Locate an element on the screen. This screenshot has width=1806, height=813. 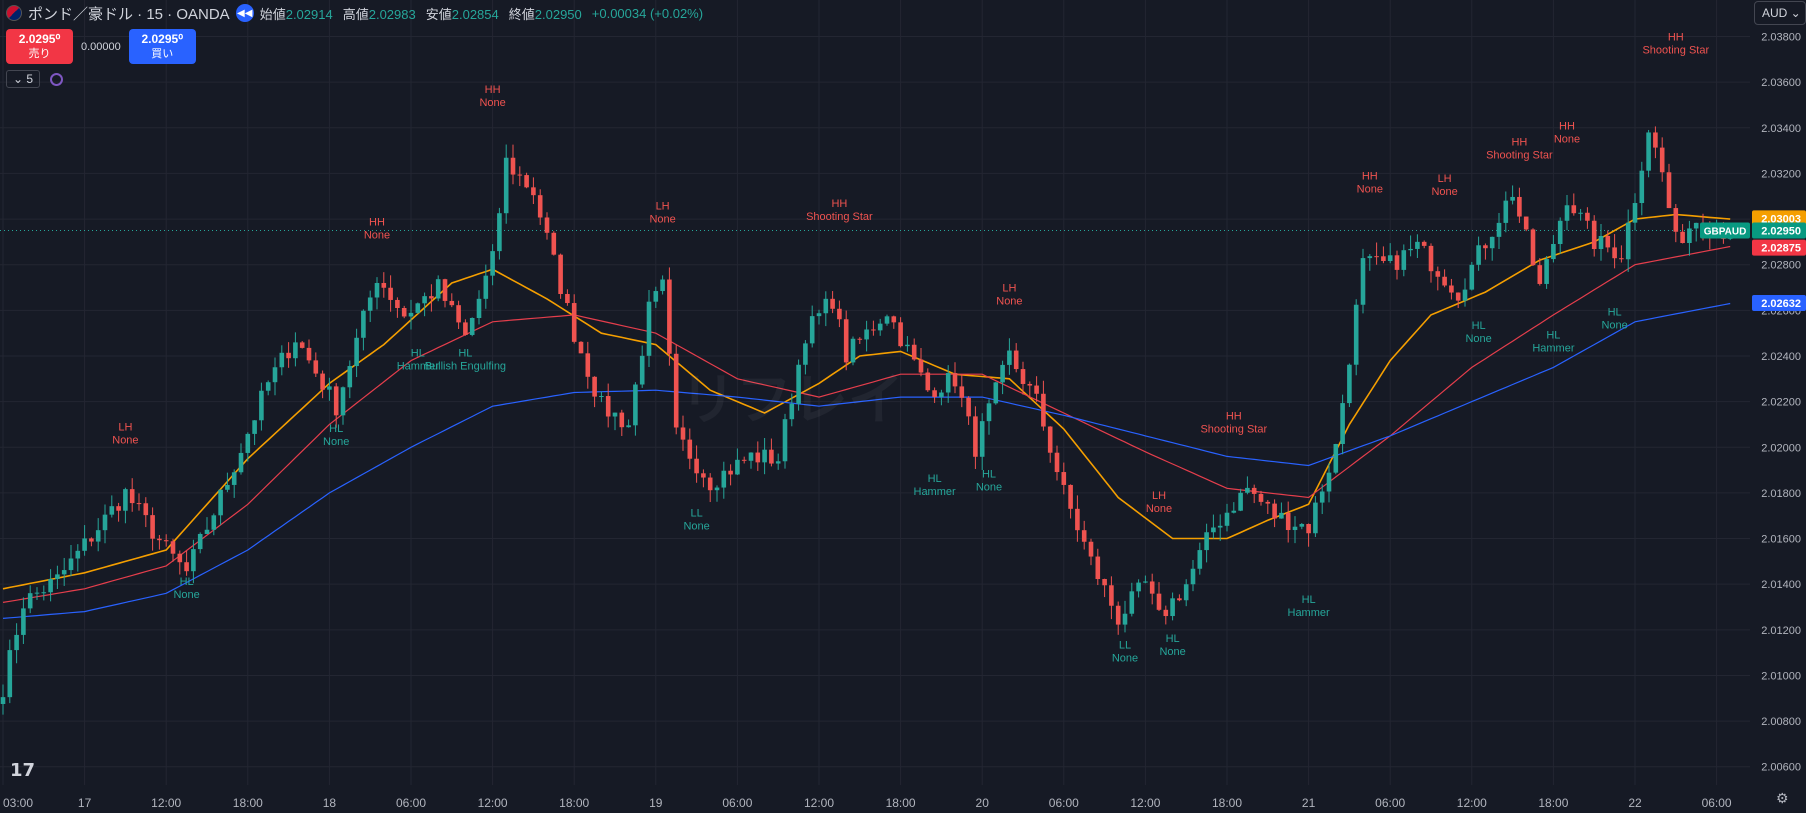
sell-button: 2.0295⁰ 売り is located at coordinates (39, 46).